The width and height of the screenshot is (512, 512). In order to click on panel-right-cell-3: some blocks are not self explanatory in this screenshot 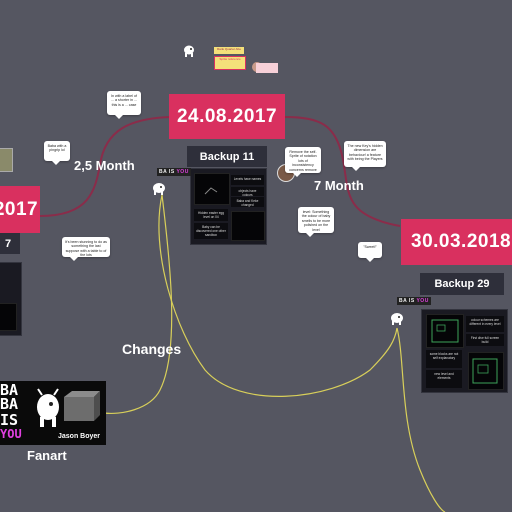, I will do `click(444, 359)`.